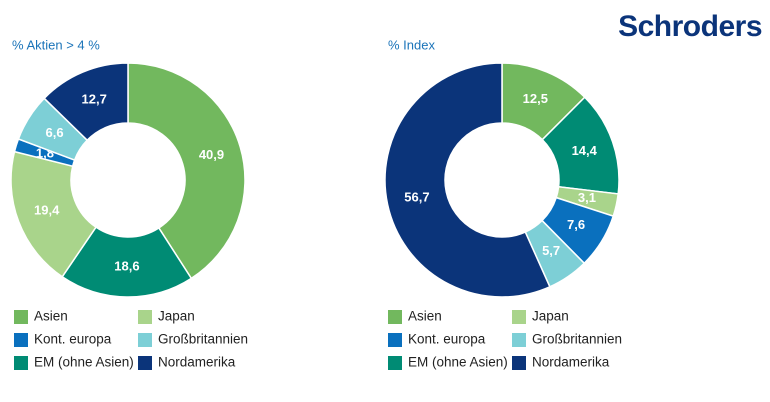 The image size is (770, 402). What do you see at coordinates (94, 98) in the screenshot?
I see `data-label: 12,7` at bounding box center [94, 98].